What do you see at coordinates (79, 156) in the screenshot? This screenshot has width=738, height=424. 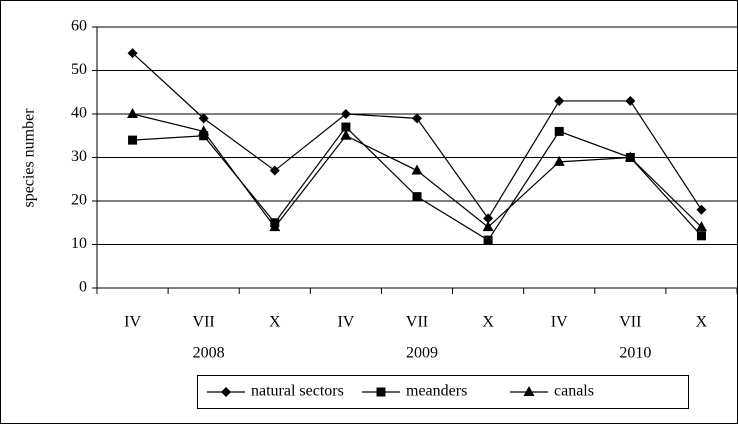 I see `y-tick-label: 30` at bounding box center [79, 156].